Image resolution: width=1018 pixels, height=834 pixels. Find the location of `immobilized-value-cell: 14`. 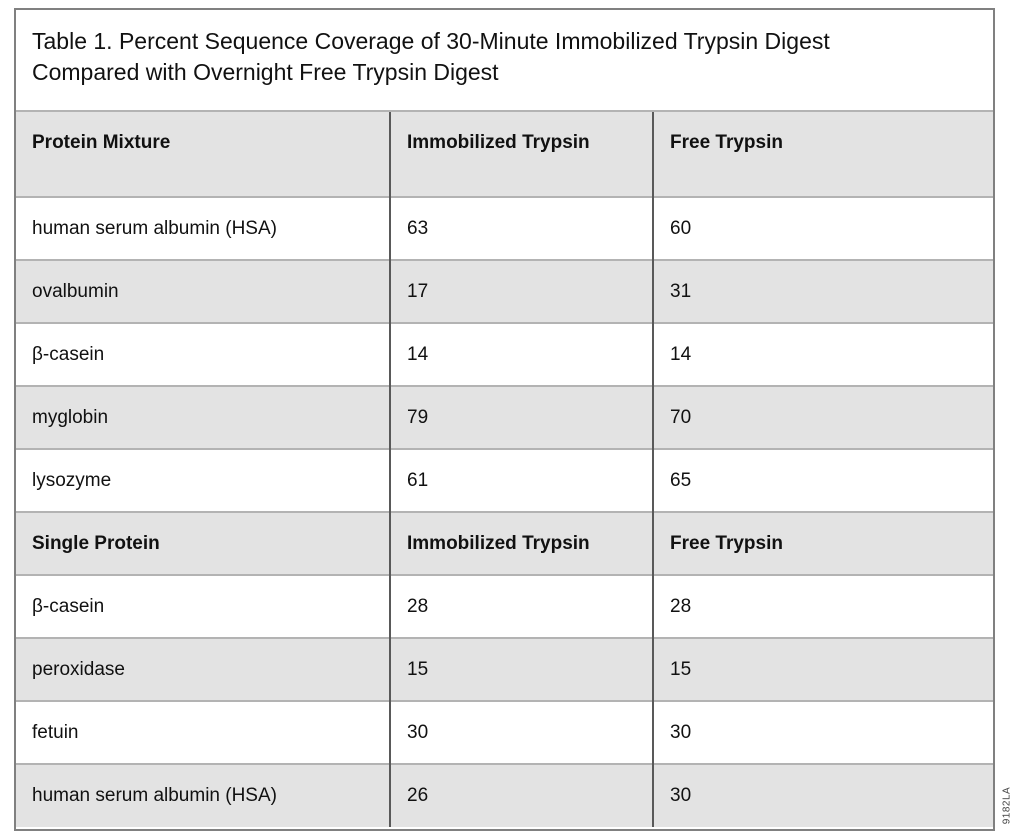

immobilized-value-cell: 14 is located at coordinates (521, 354).